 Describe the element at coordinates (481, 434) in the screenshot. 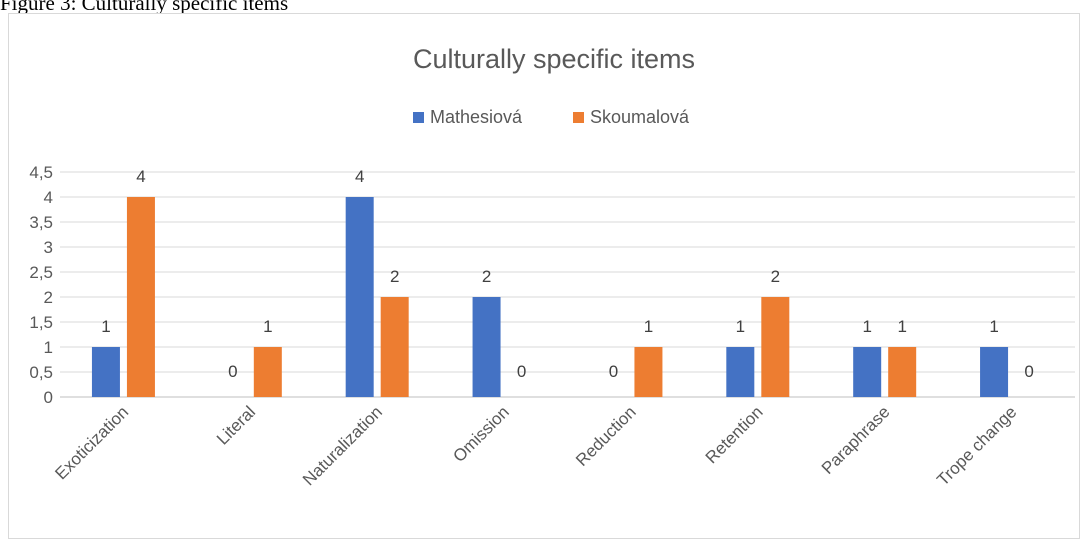

I see `x-tick-label: Omission` at that location.